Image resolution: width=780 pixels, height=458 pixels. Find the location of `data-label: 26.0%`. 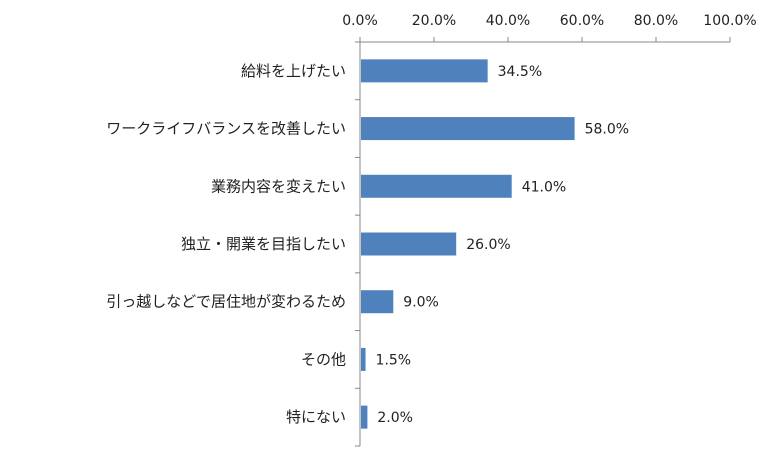

data-label: 26.0% is located at coordinates (488, 245).